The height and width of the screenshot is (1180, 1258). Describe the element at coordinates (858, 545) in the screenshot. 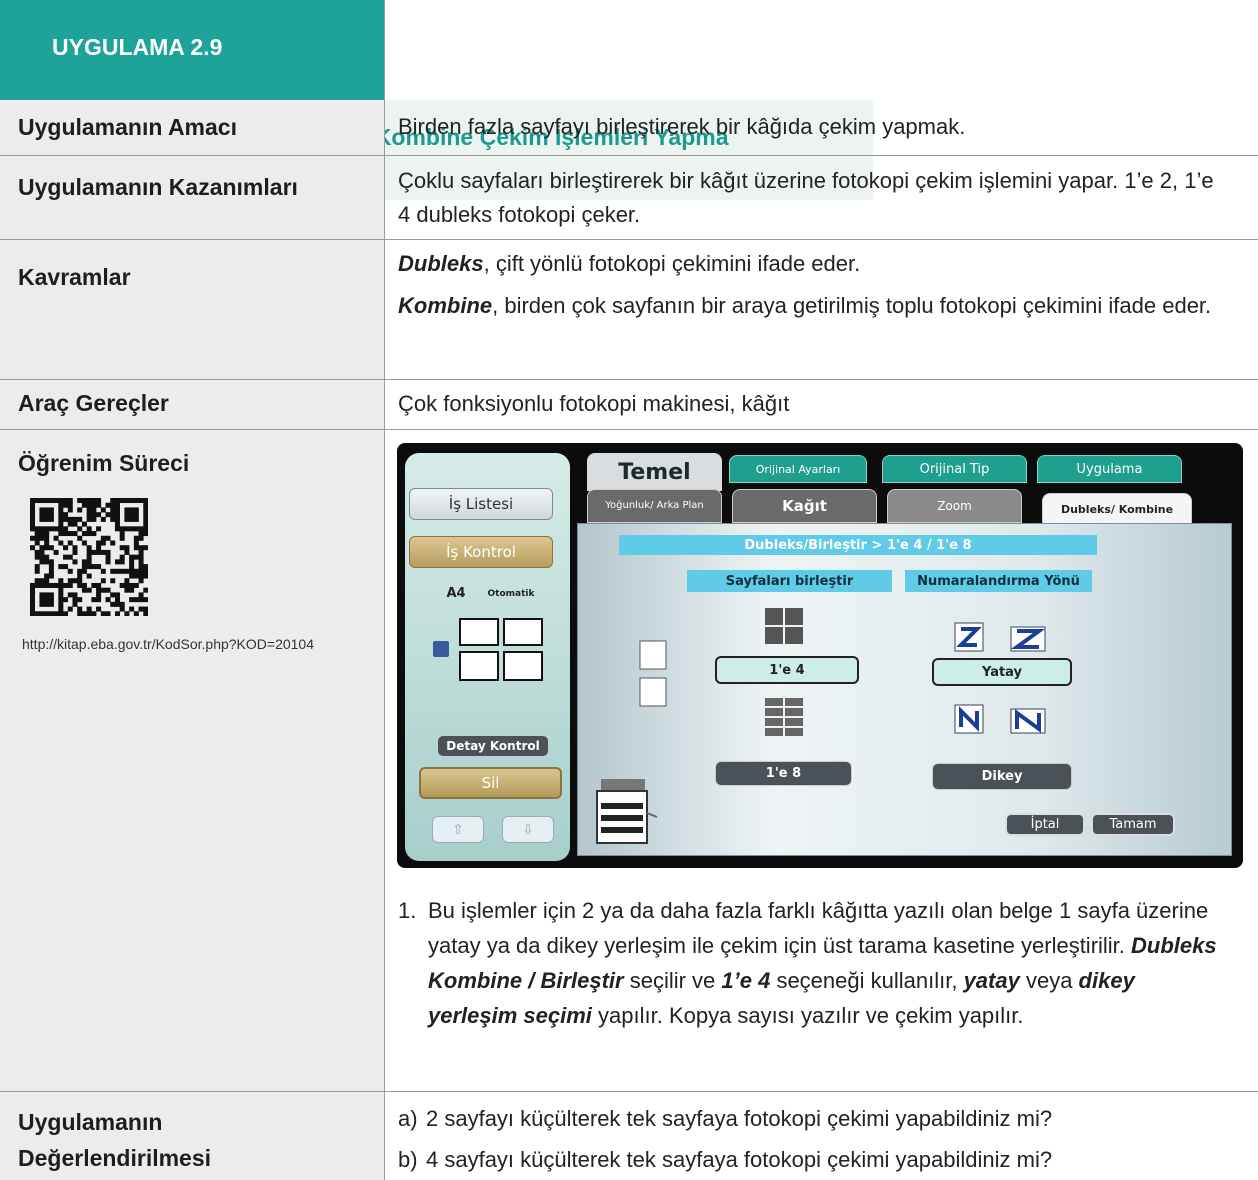

I see `breadcrumb: Dubleks/Birleştir > 1'e 4 / 1'e 8` at that location.